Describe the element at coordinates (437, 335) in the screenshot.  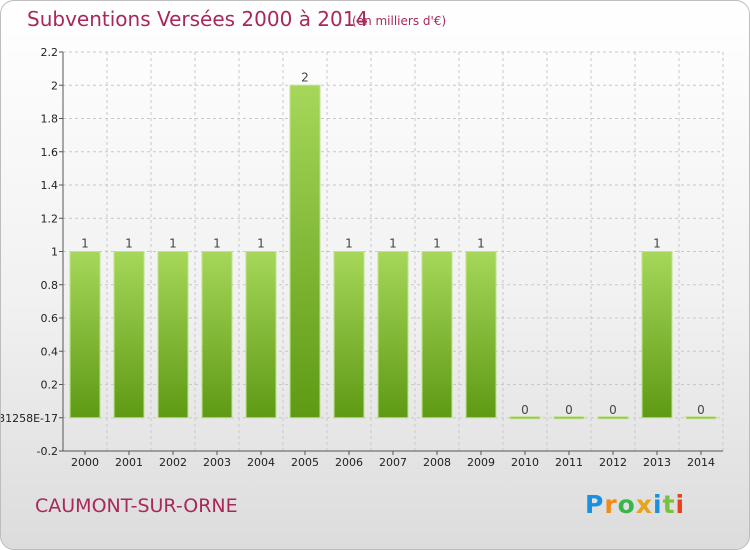
I see `bar-2008` at that location.